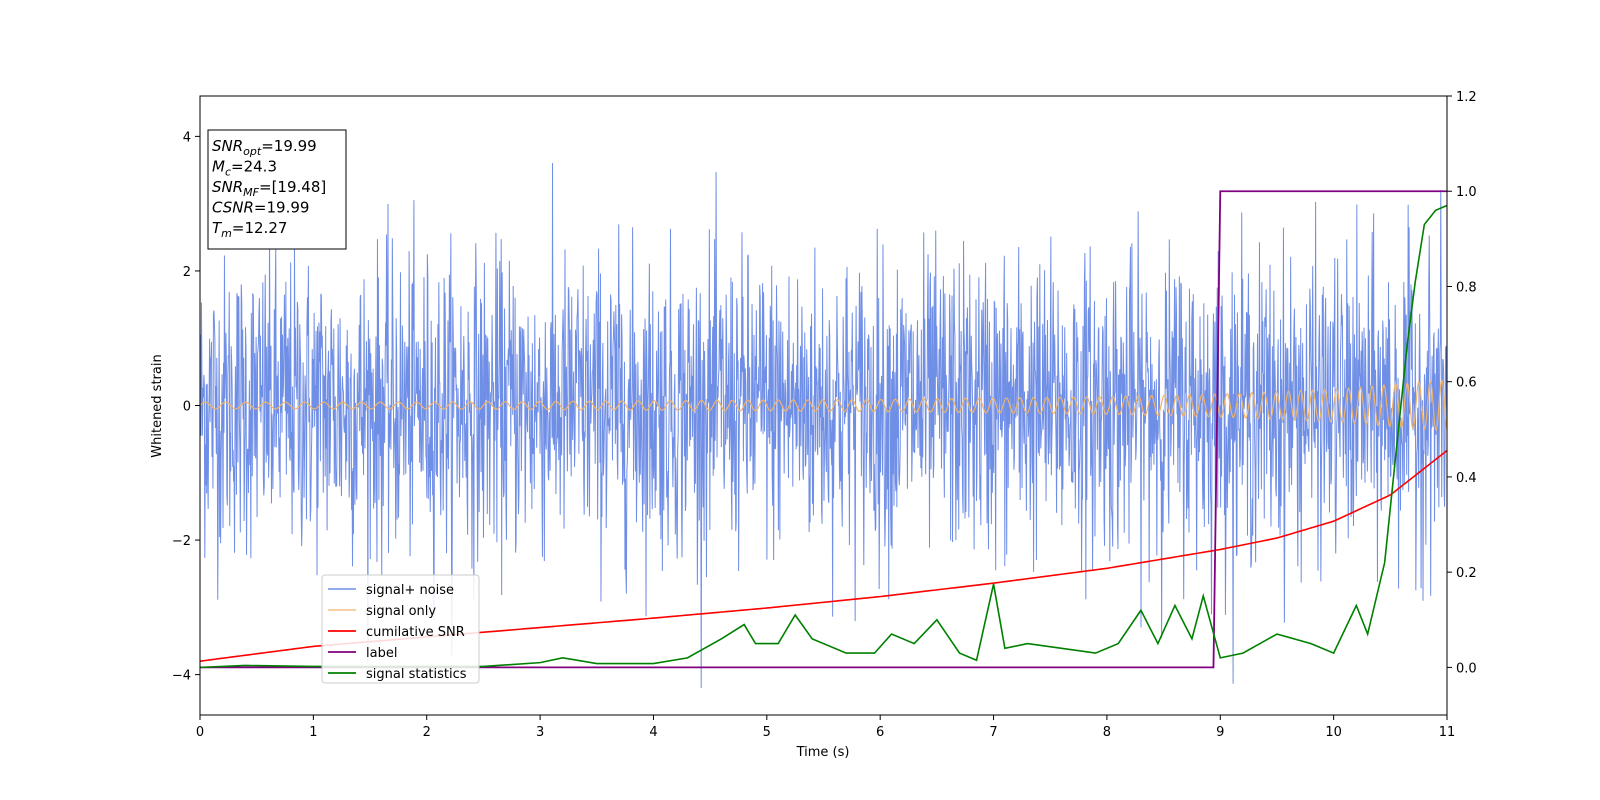  I want to click on y-right-tick-label: 0.6, so click(1466, 383).